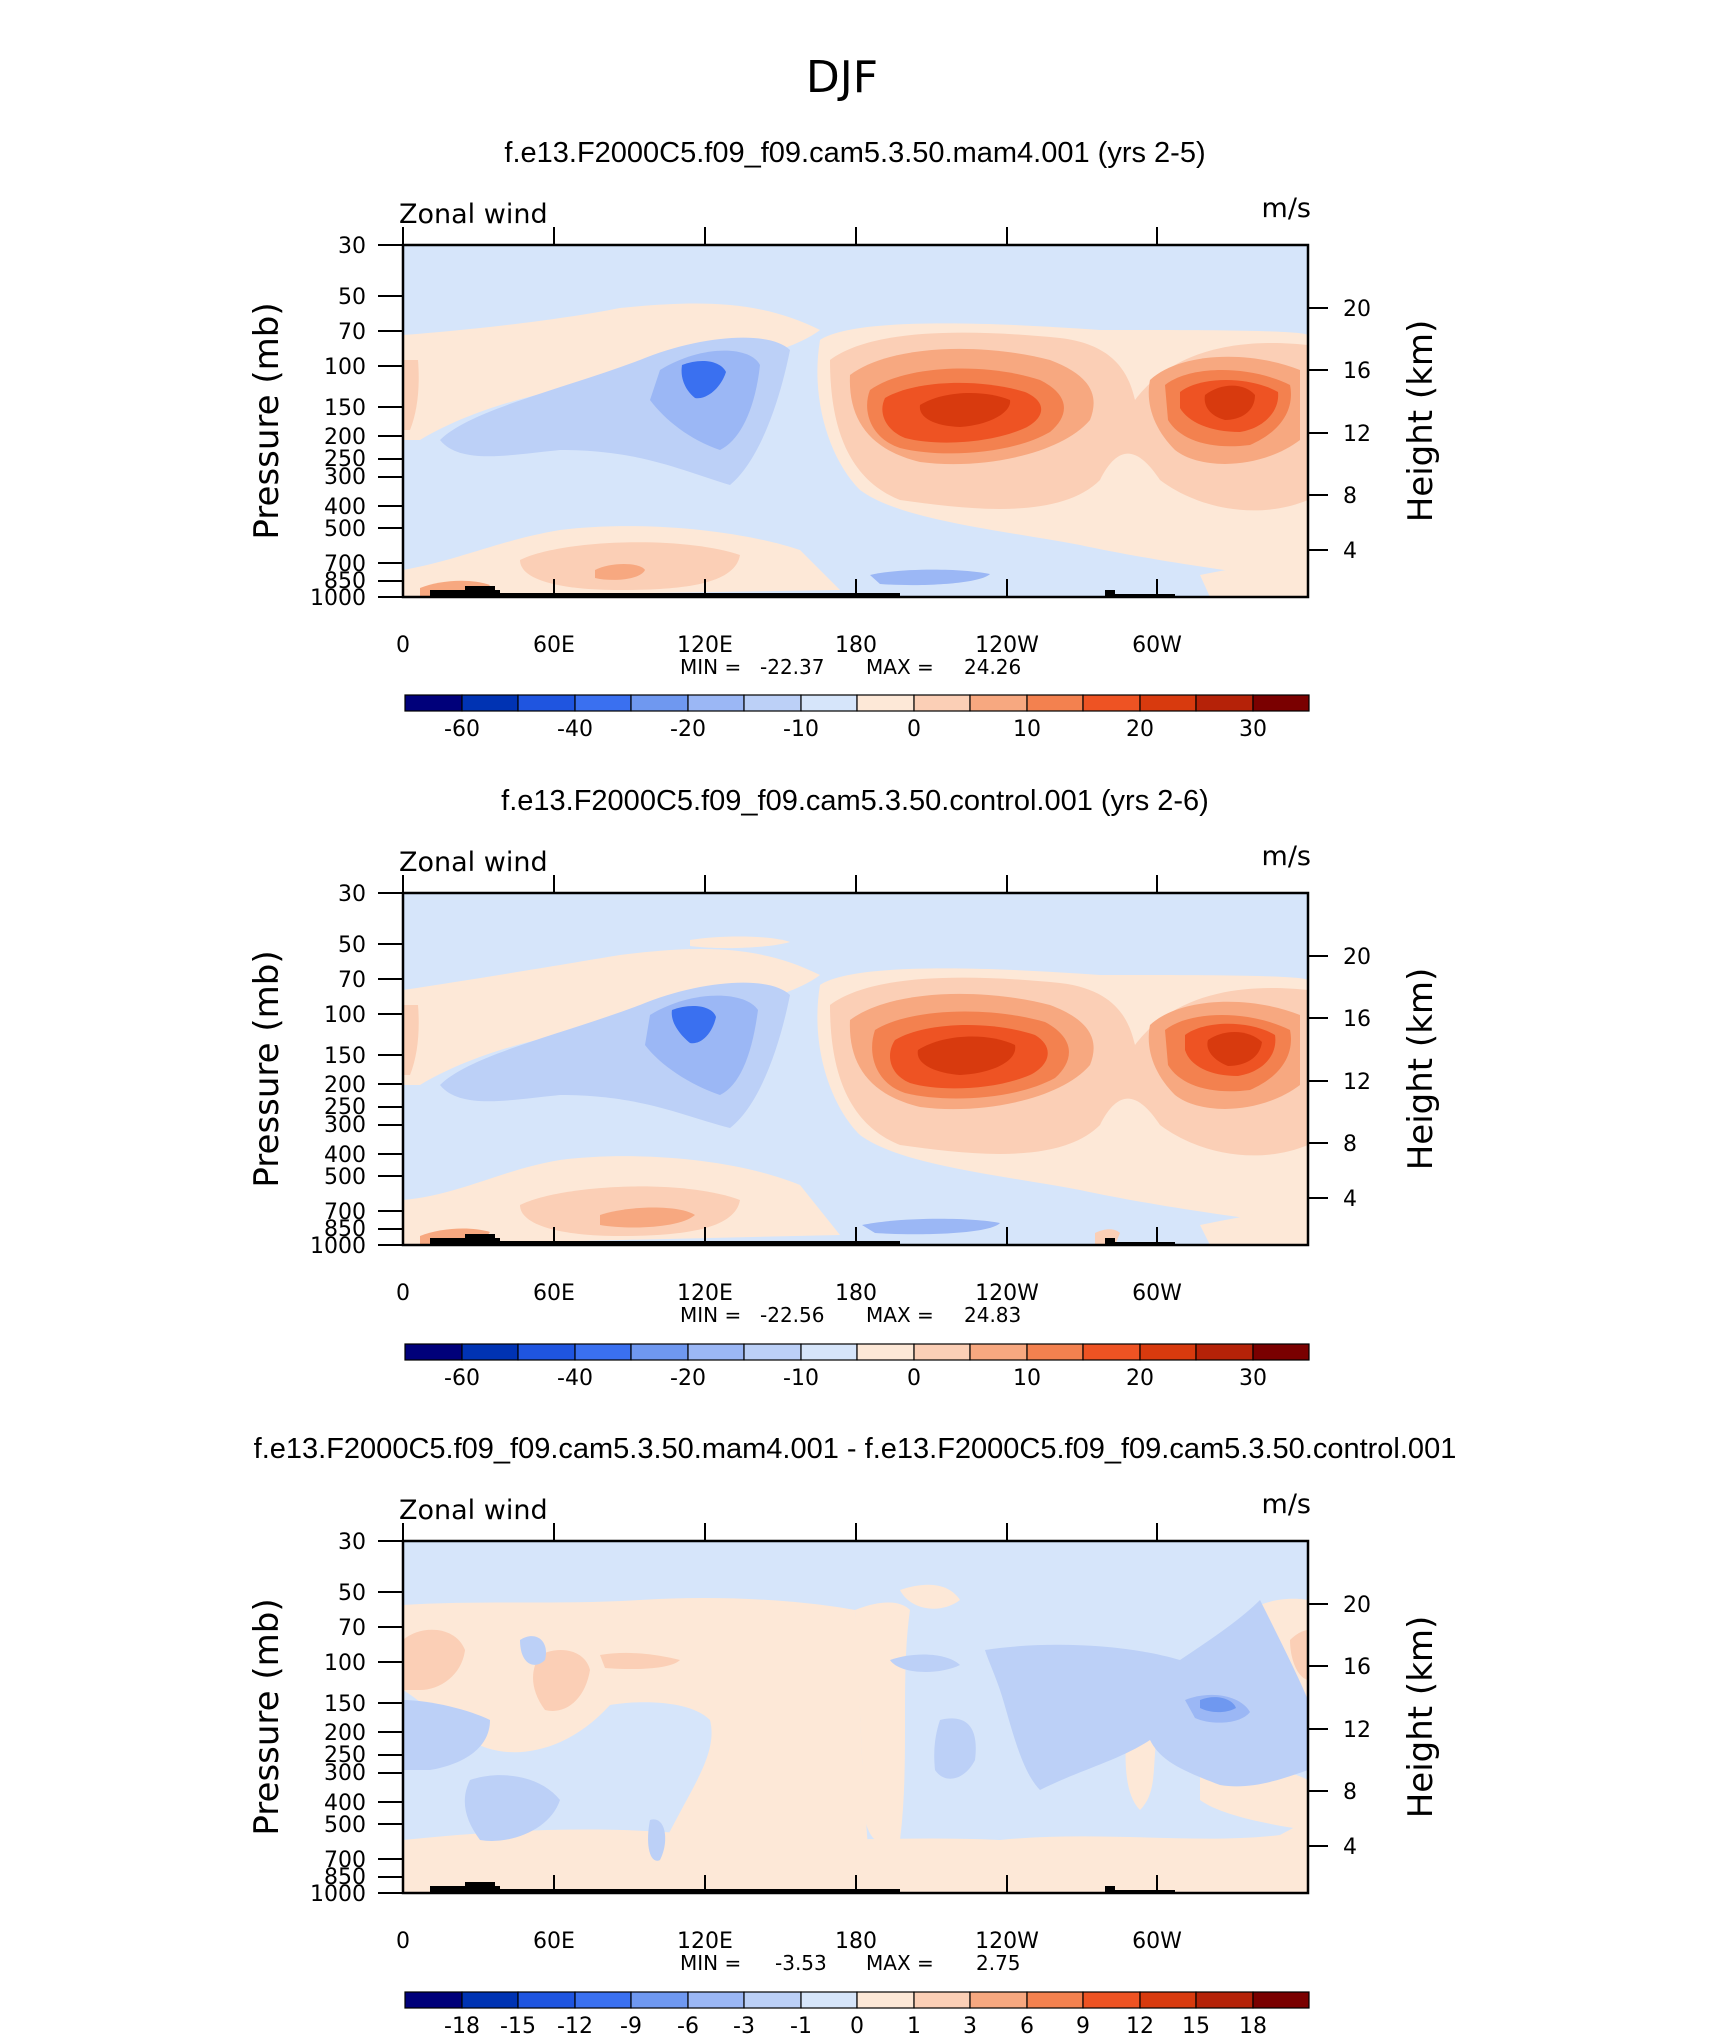 This screenshot has width=1710, height=2038. I want to click on y-tick-label: 100, so click(345, 1663).